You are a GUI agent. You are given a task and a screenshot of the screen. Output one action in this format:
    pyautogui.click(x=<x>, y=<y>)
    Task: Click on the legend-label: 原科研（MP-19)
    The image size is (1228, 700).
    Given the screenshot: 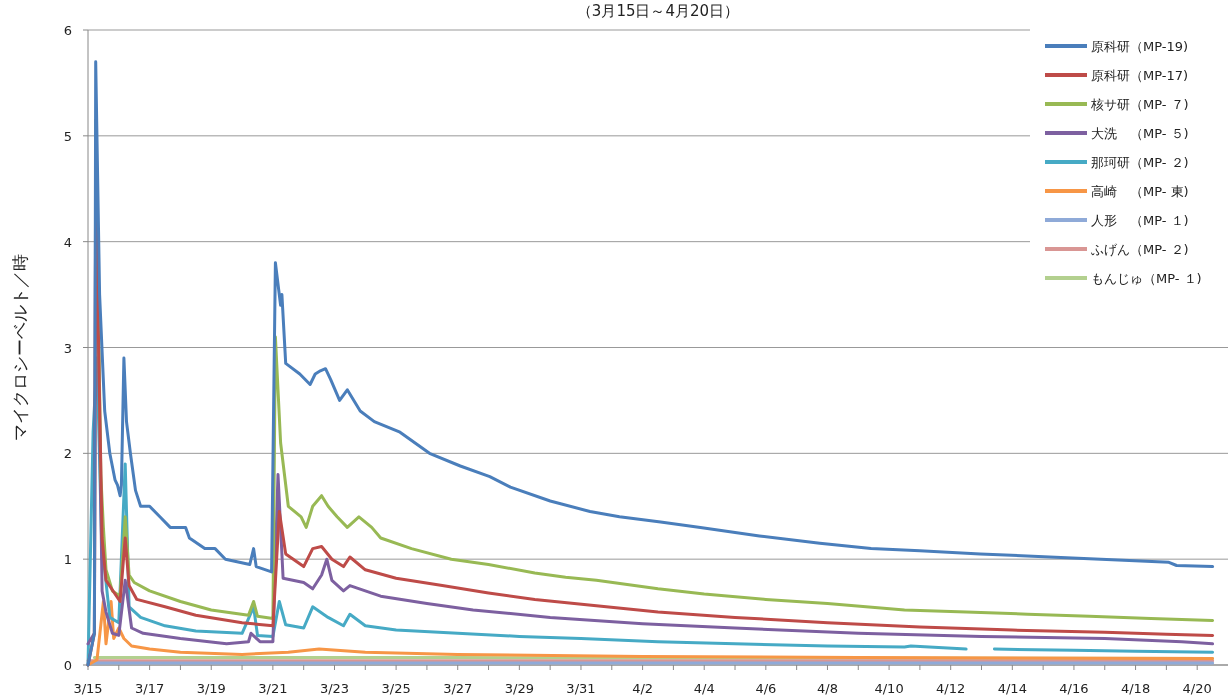 What is the action you would take?
    pyautogui.click(x=1140, y=46)
    